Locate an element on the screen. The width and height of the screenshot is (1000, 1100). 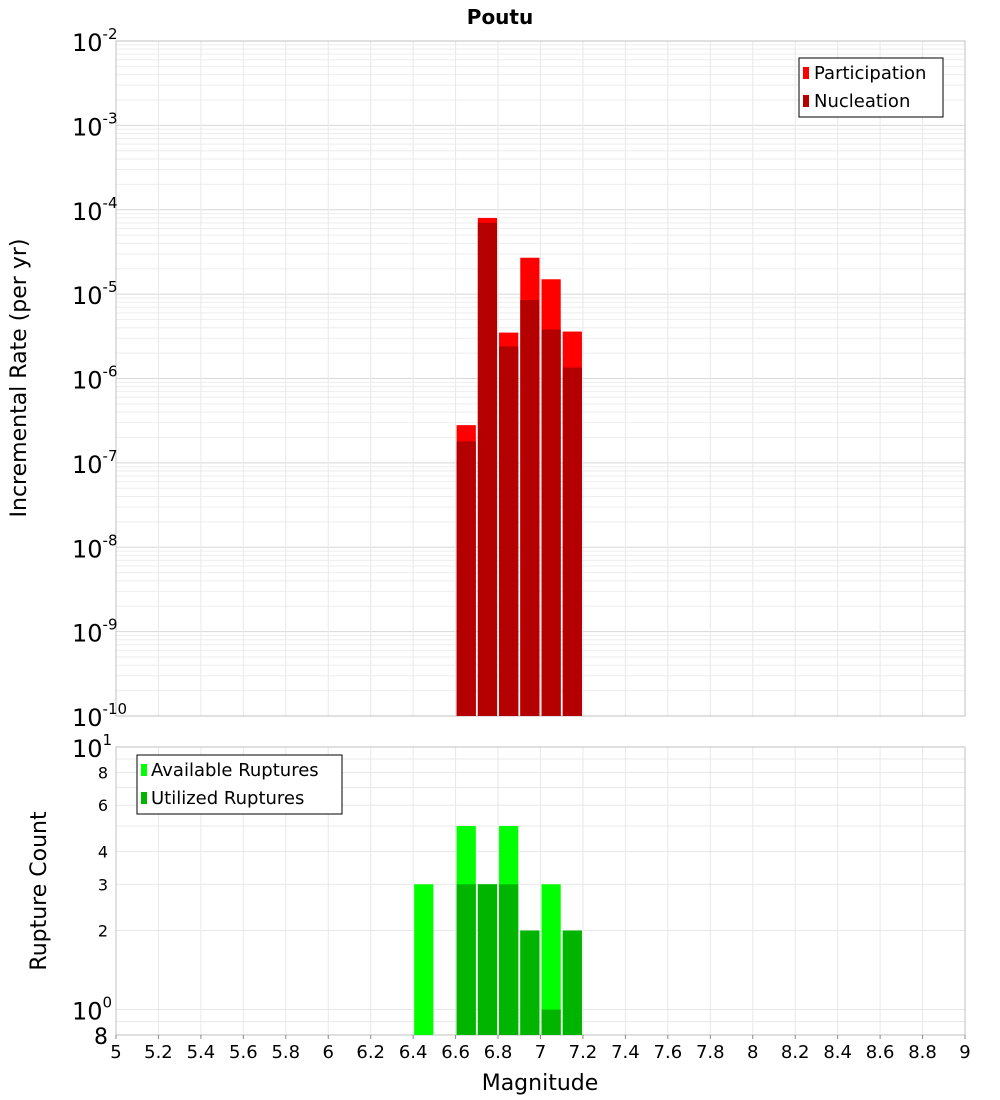
legend-participation-label: Participation is located at coordinates (870, 73).